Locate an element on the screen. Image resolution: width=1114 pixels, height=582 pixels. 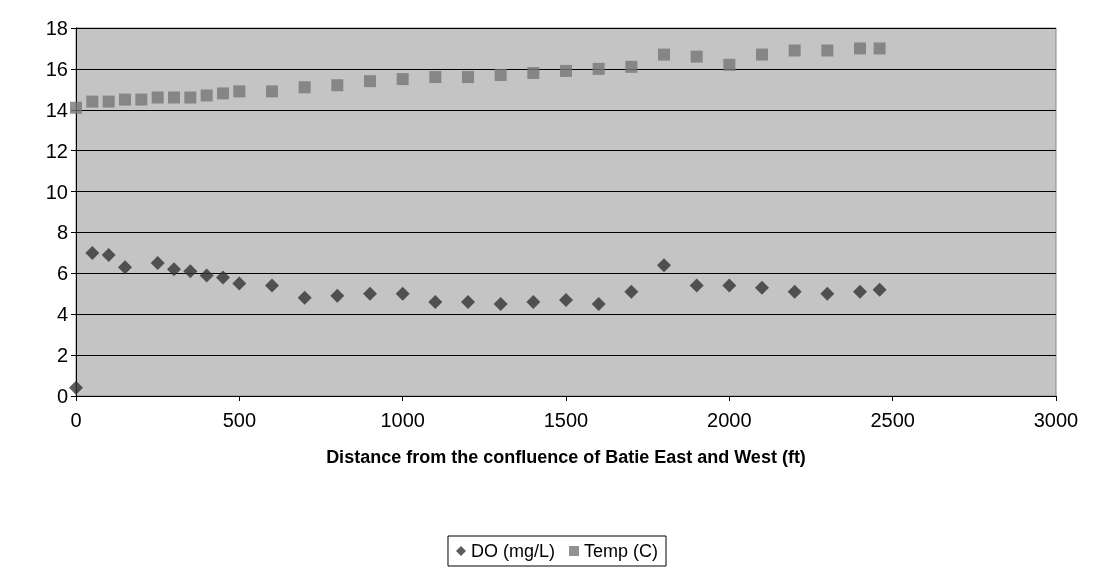
y-tick-label: 18 is located at coordinates (56, 28).